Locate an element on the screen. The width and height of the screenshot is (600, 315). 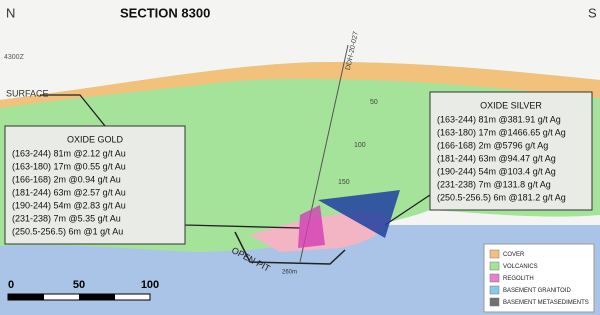
assay-fan is located at coordinates (359, 214).